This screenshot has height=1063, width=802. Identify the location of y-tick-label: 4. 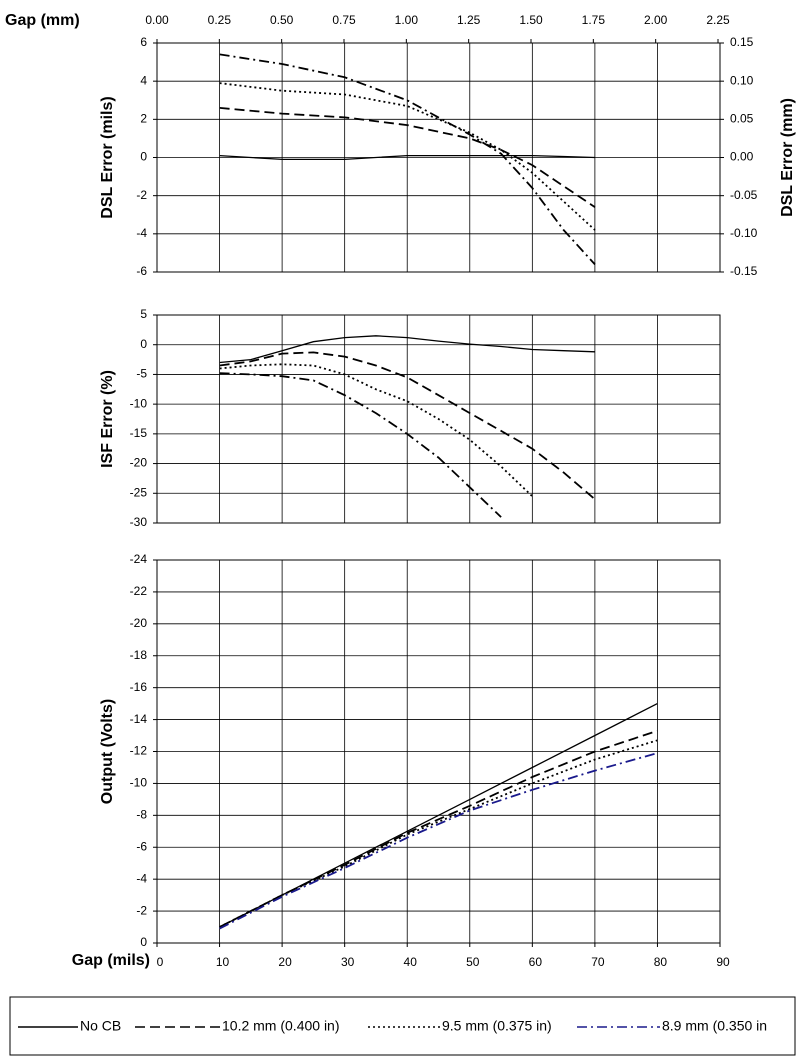
(143, 80).